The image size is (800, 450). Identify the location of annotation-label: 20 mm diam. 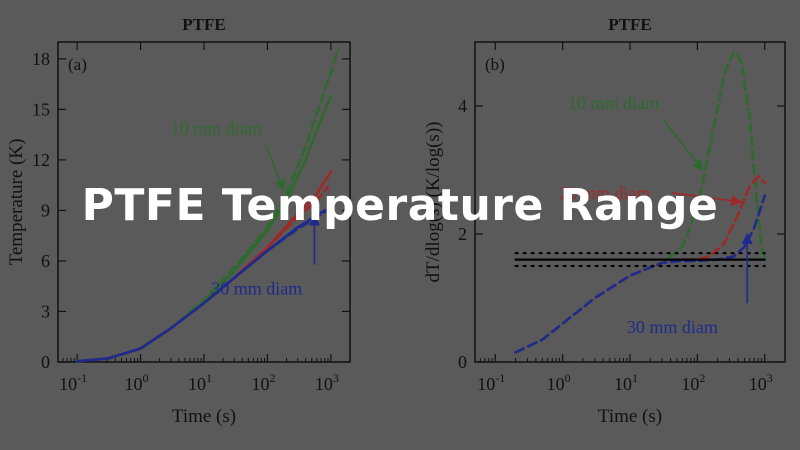
(605, 193).